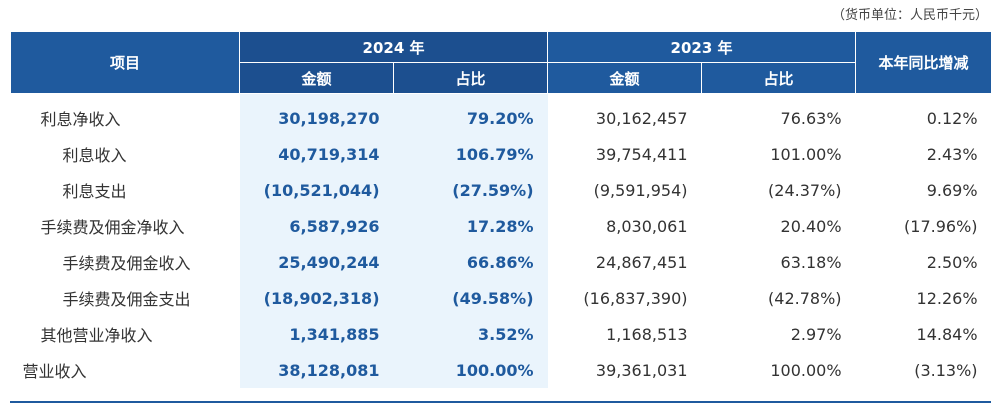 This screenshot has width=1000, height=414. I want to click on header-yoy-change: 本年同比增减, so click(924, 62).